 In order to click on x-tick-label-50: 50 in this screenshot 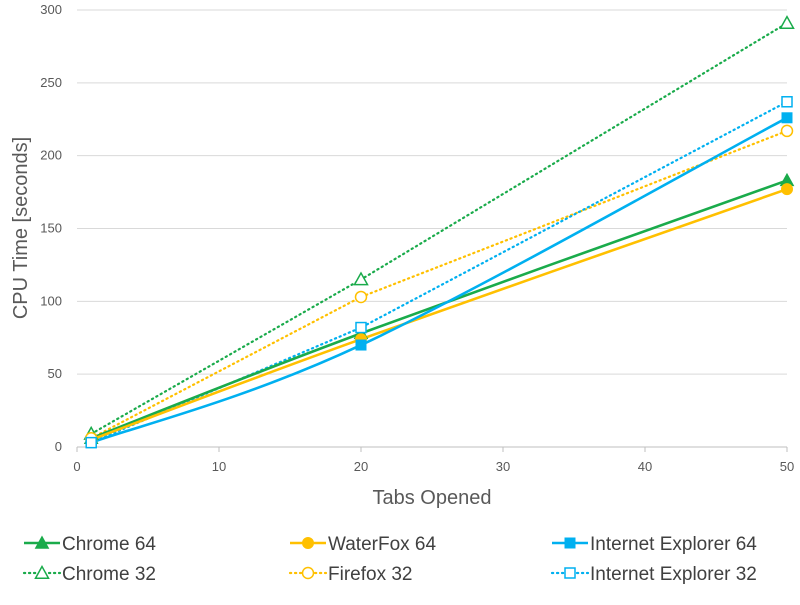, I will do `click(787, 466)`.